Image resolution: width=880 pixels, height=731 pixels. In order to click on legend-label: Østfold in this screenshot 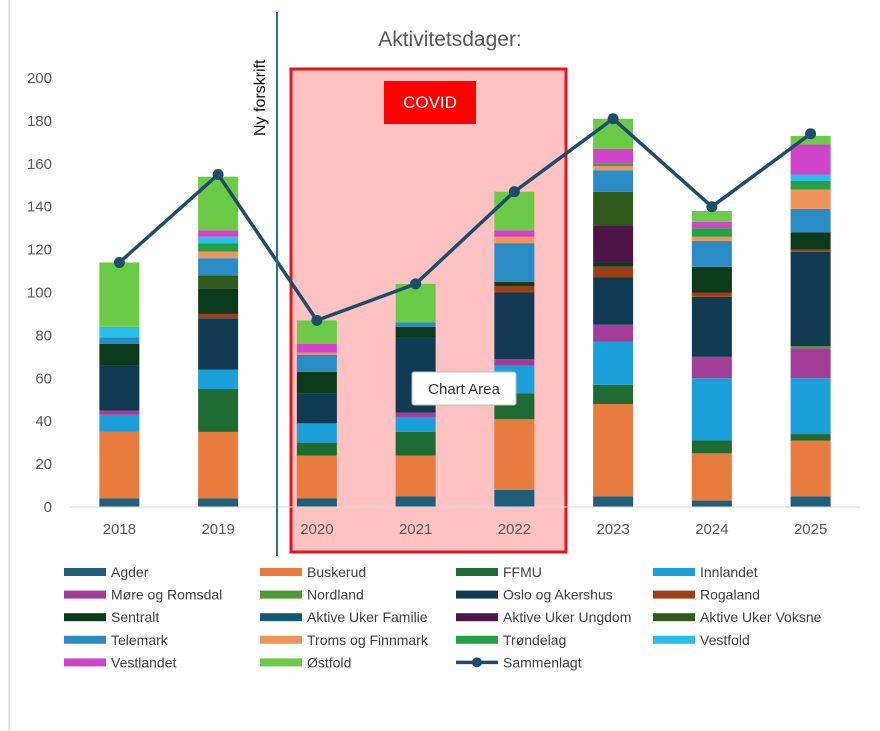, I will do `click(329, 662)`.